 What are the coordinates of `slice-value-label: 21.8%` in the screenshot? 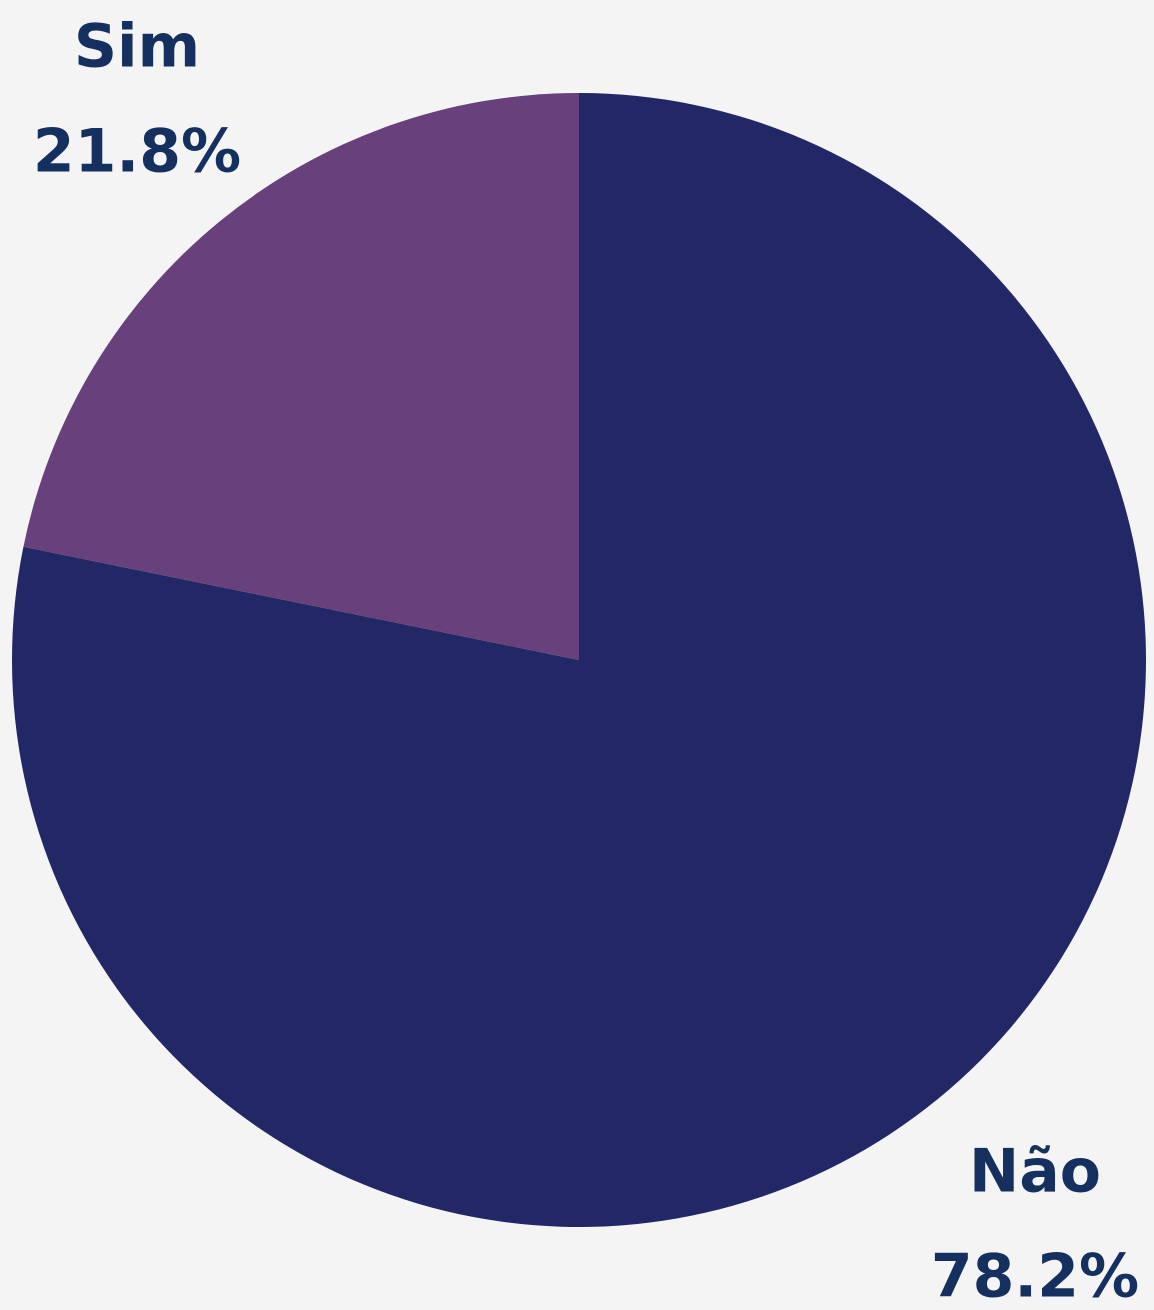 It's located at (137, 152).